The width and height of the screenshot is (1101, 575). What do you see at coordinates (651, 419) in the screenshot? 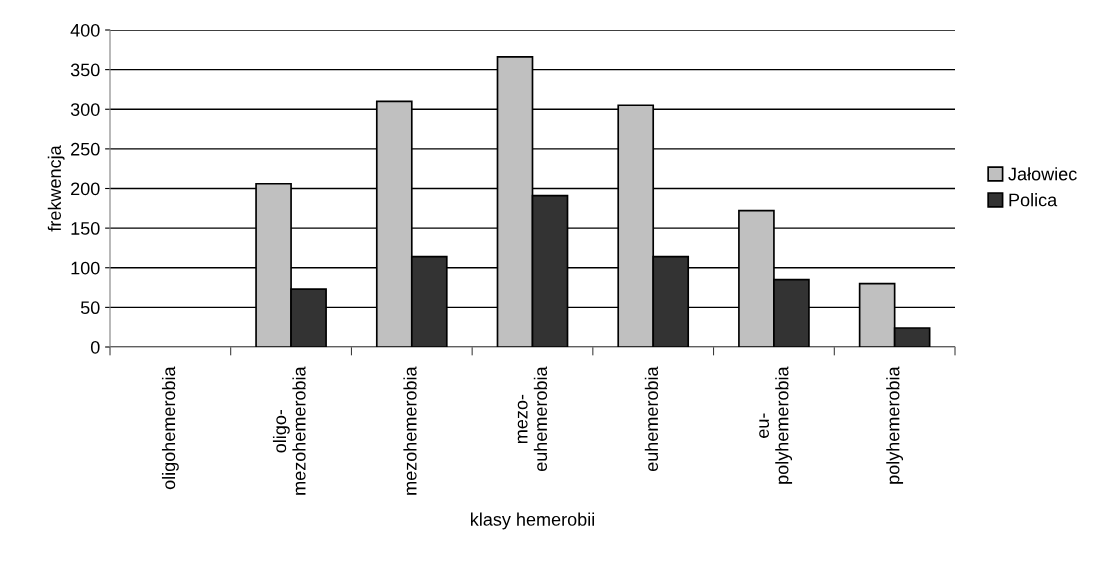
I see `x-tick-label: euhemerobia` at bounding box center [651, 419].